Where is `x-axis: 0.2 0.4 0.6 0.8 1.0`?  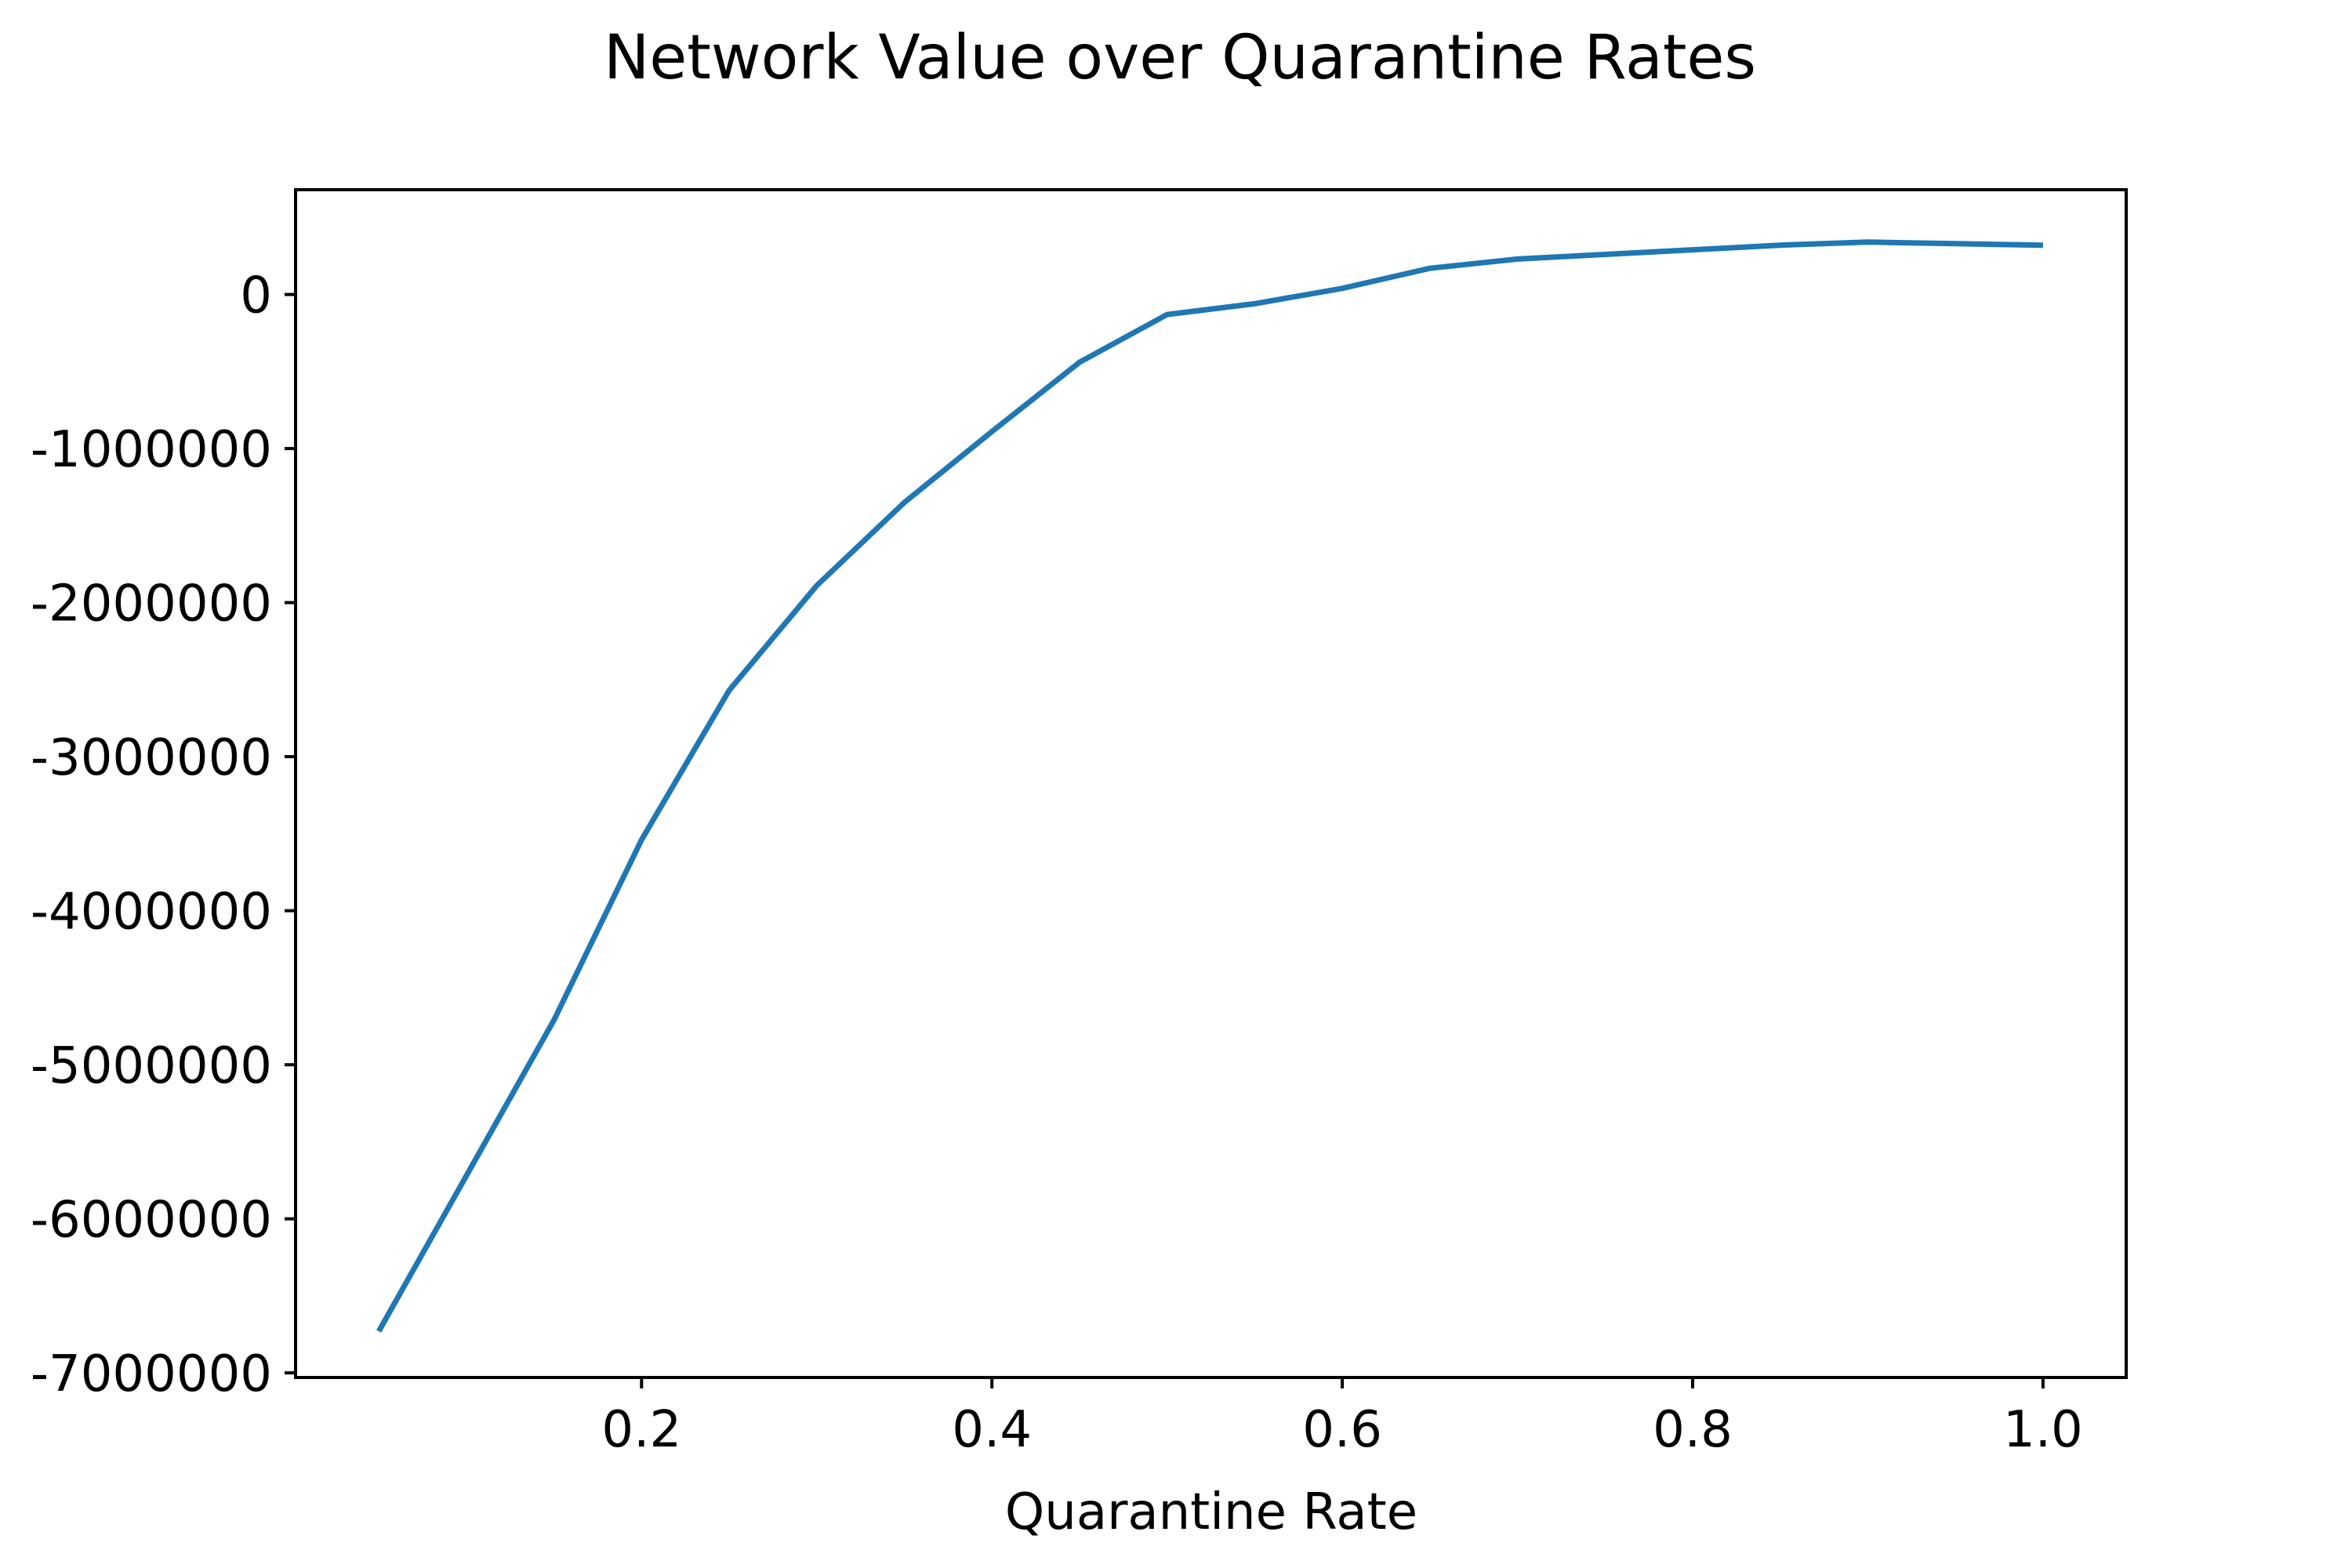
x-axis: 0.2 0.4 0.6 0.8 1.0 is located at coordinates (1342, 1418).